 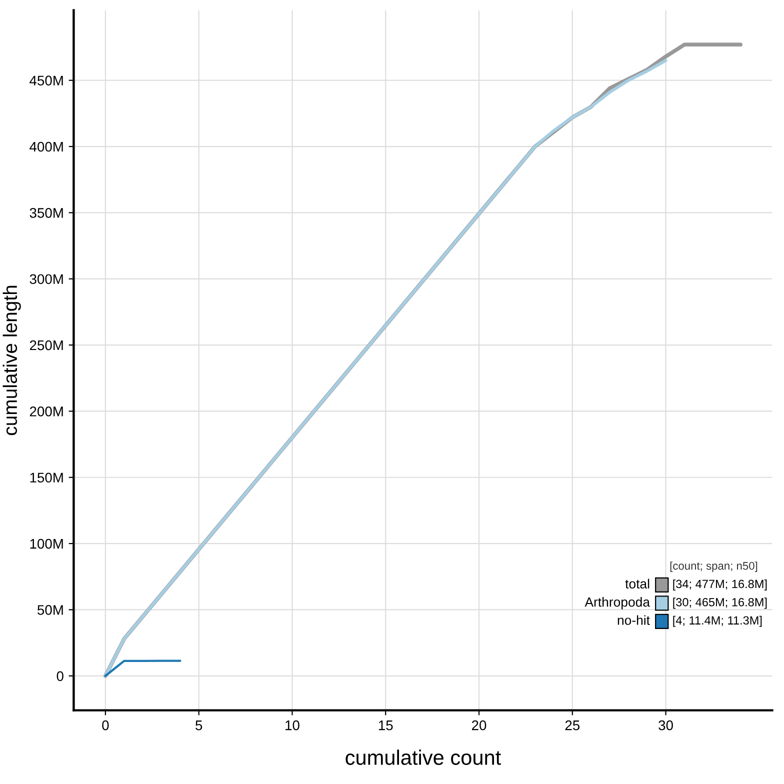 I want to click on legend-label: Arthropoda, so click(x=617, y=603).